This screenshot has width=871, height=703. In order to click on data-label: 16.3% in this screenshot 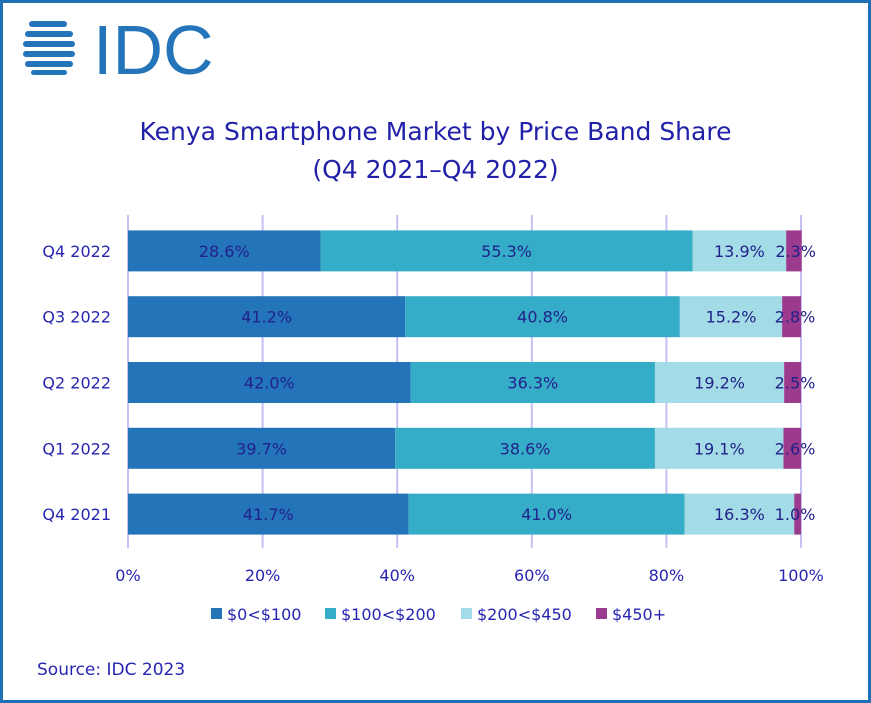, I will do `click(739, 514)`.